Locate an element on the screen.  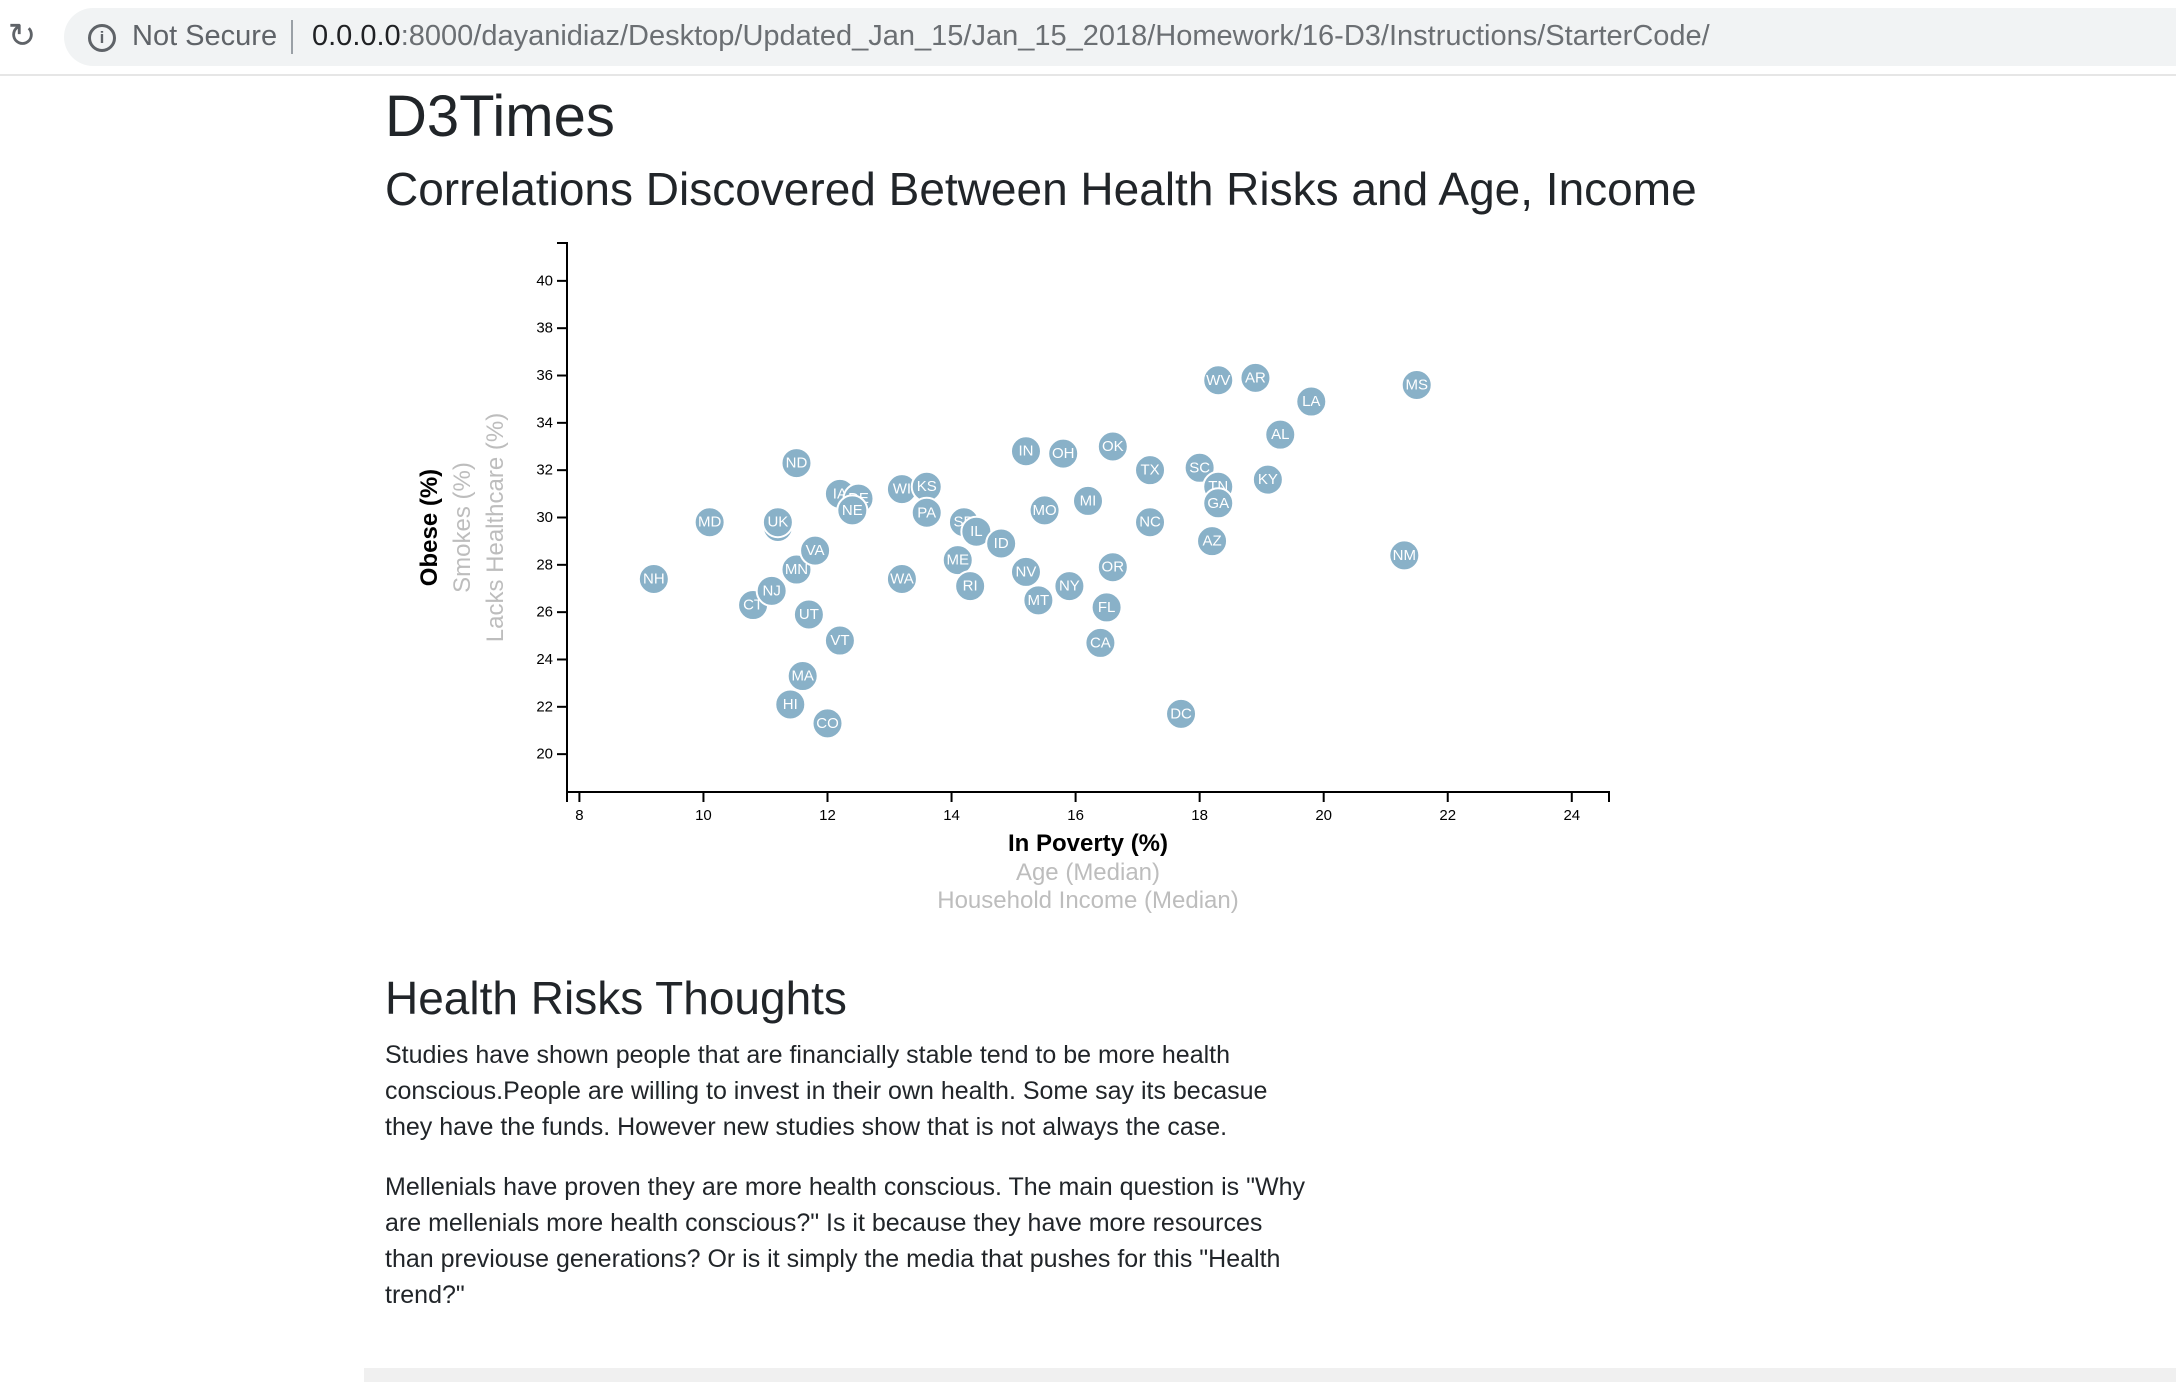
state-point: IL is located at coordinates (976, 531).